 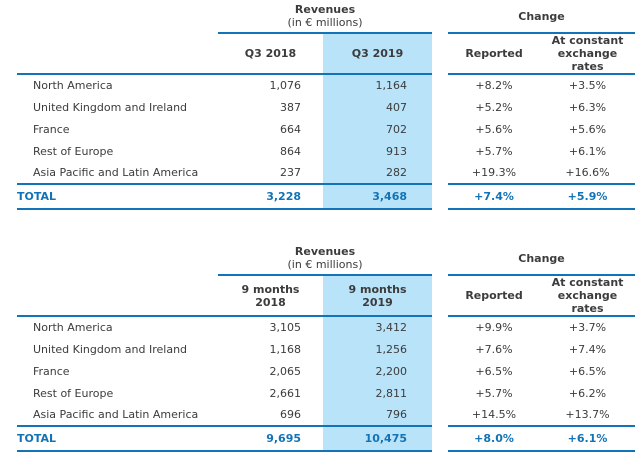 I want to click on change-constant: +16.6%, so click(x=587, y=172).